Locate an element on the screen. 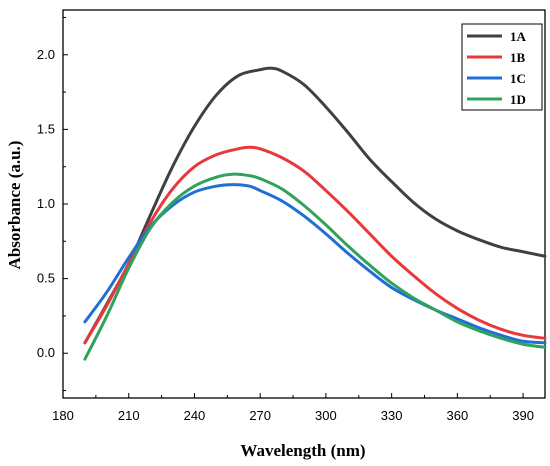 The image size is (550, 466). y-tick-label: 2.0 is located at coordinates (46, 54).